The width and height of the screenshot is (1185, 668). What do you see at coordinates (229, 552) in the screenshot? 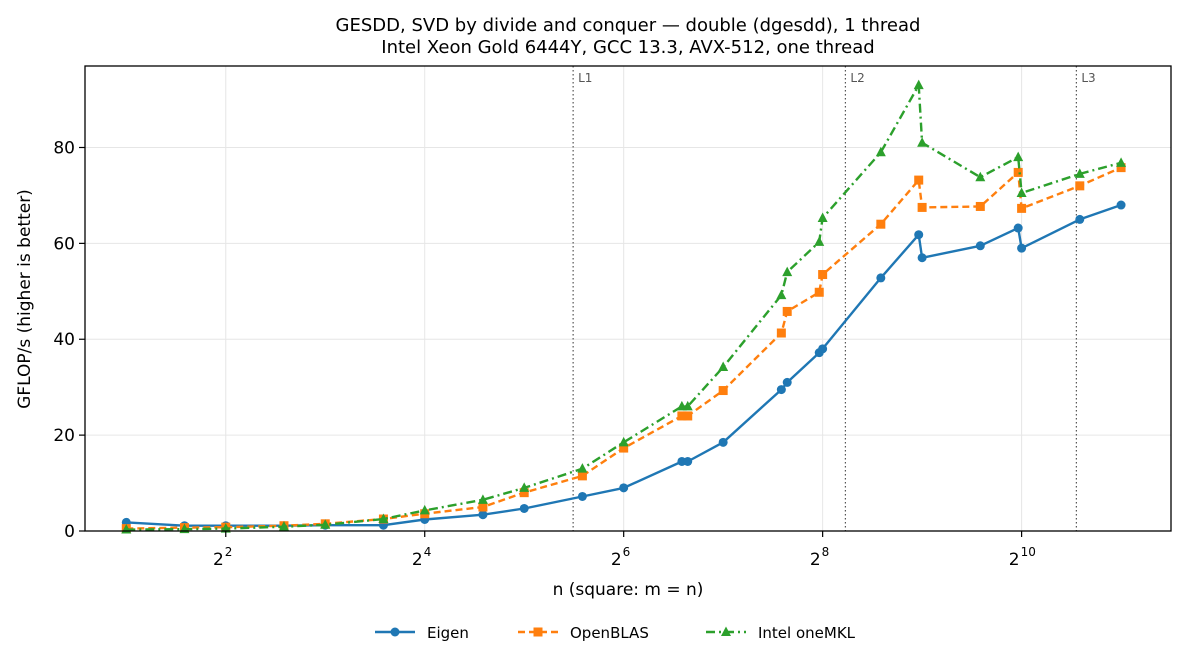
I see `x-tick-label-exponent: 2` at bounding box center [229, 552].